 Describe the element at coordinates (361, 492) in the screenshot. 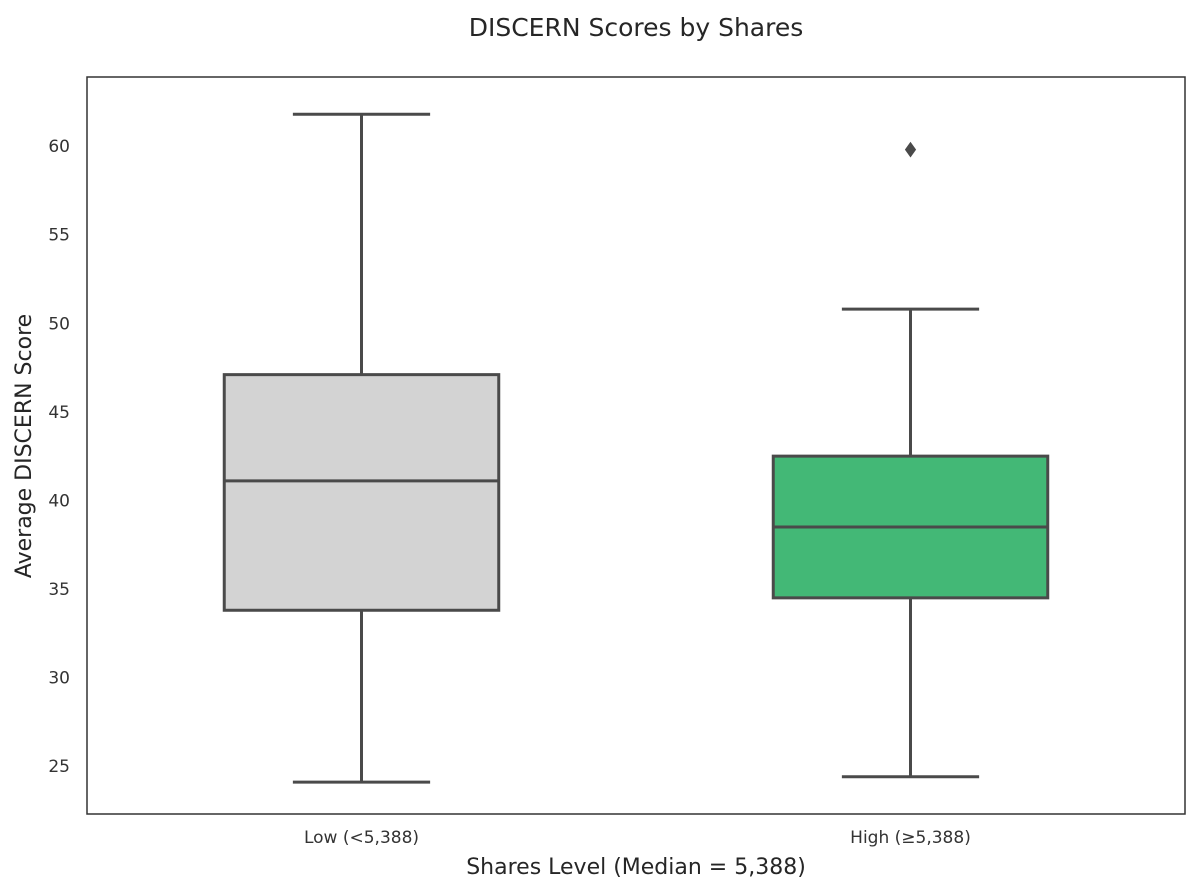

I see `box-iqr` at that location.